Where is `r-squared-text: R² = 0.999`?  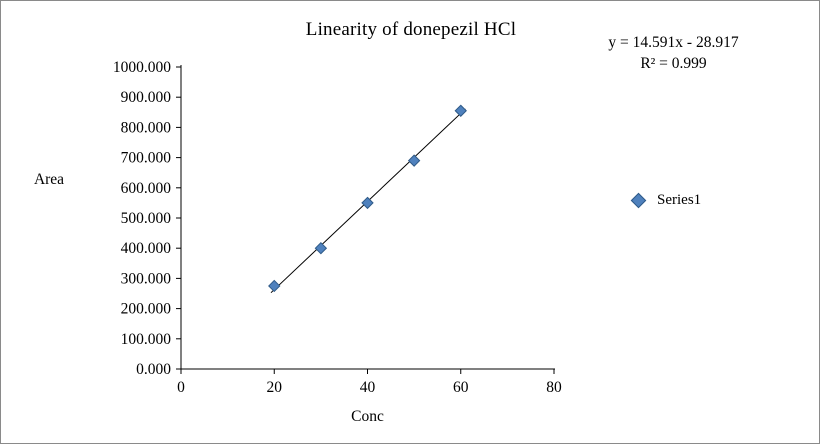 r-squared-text: R² = 0.999 is located at coordinates (673, 63).